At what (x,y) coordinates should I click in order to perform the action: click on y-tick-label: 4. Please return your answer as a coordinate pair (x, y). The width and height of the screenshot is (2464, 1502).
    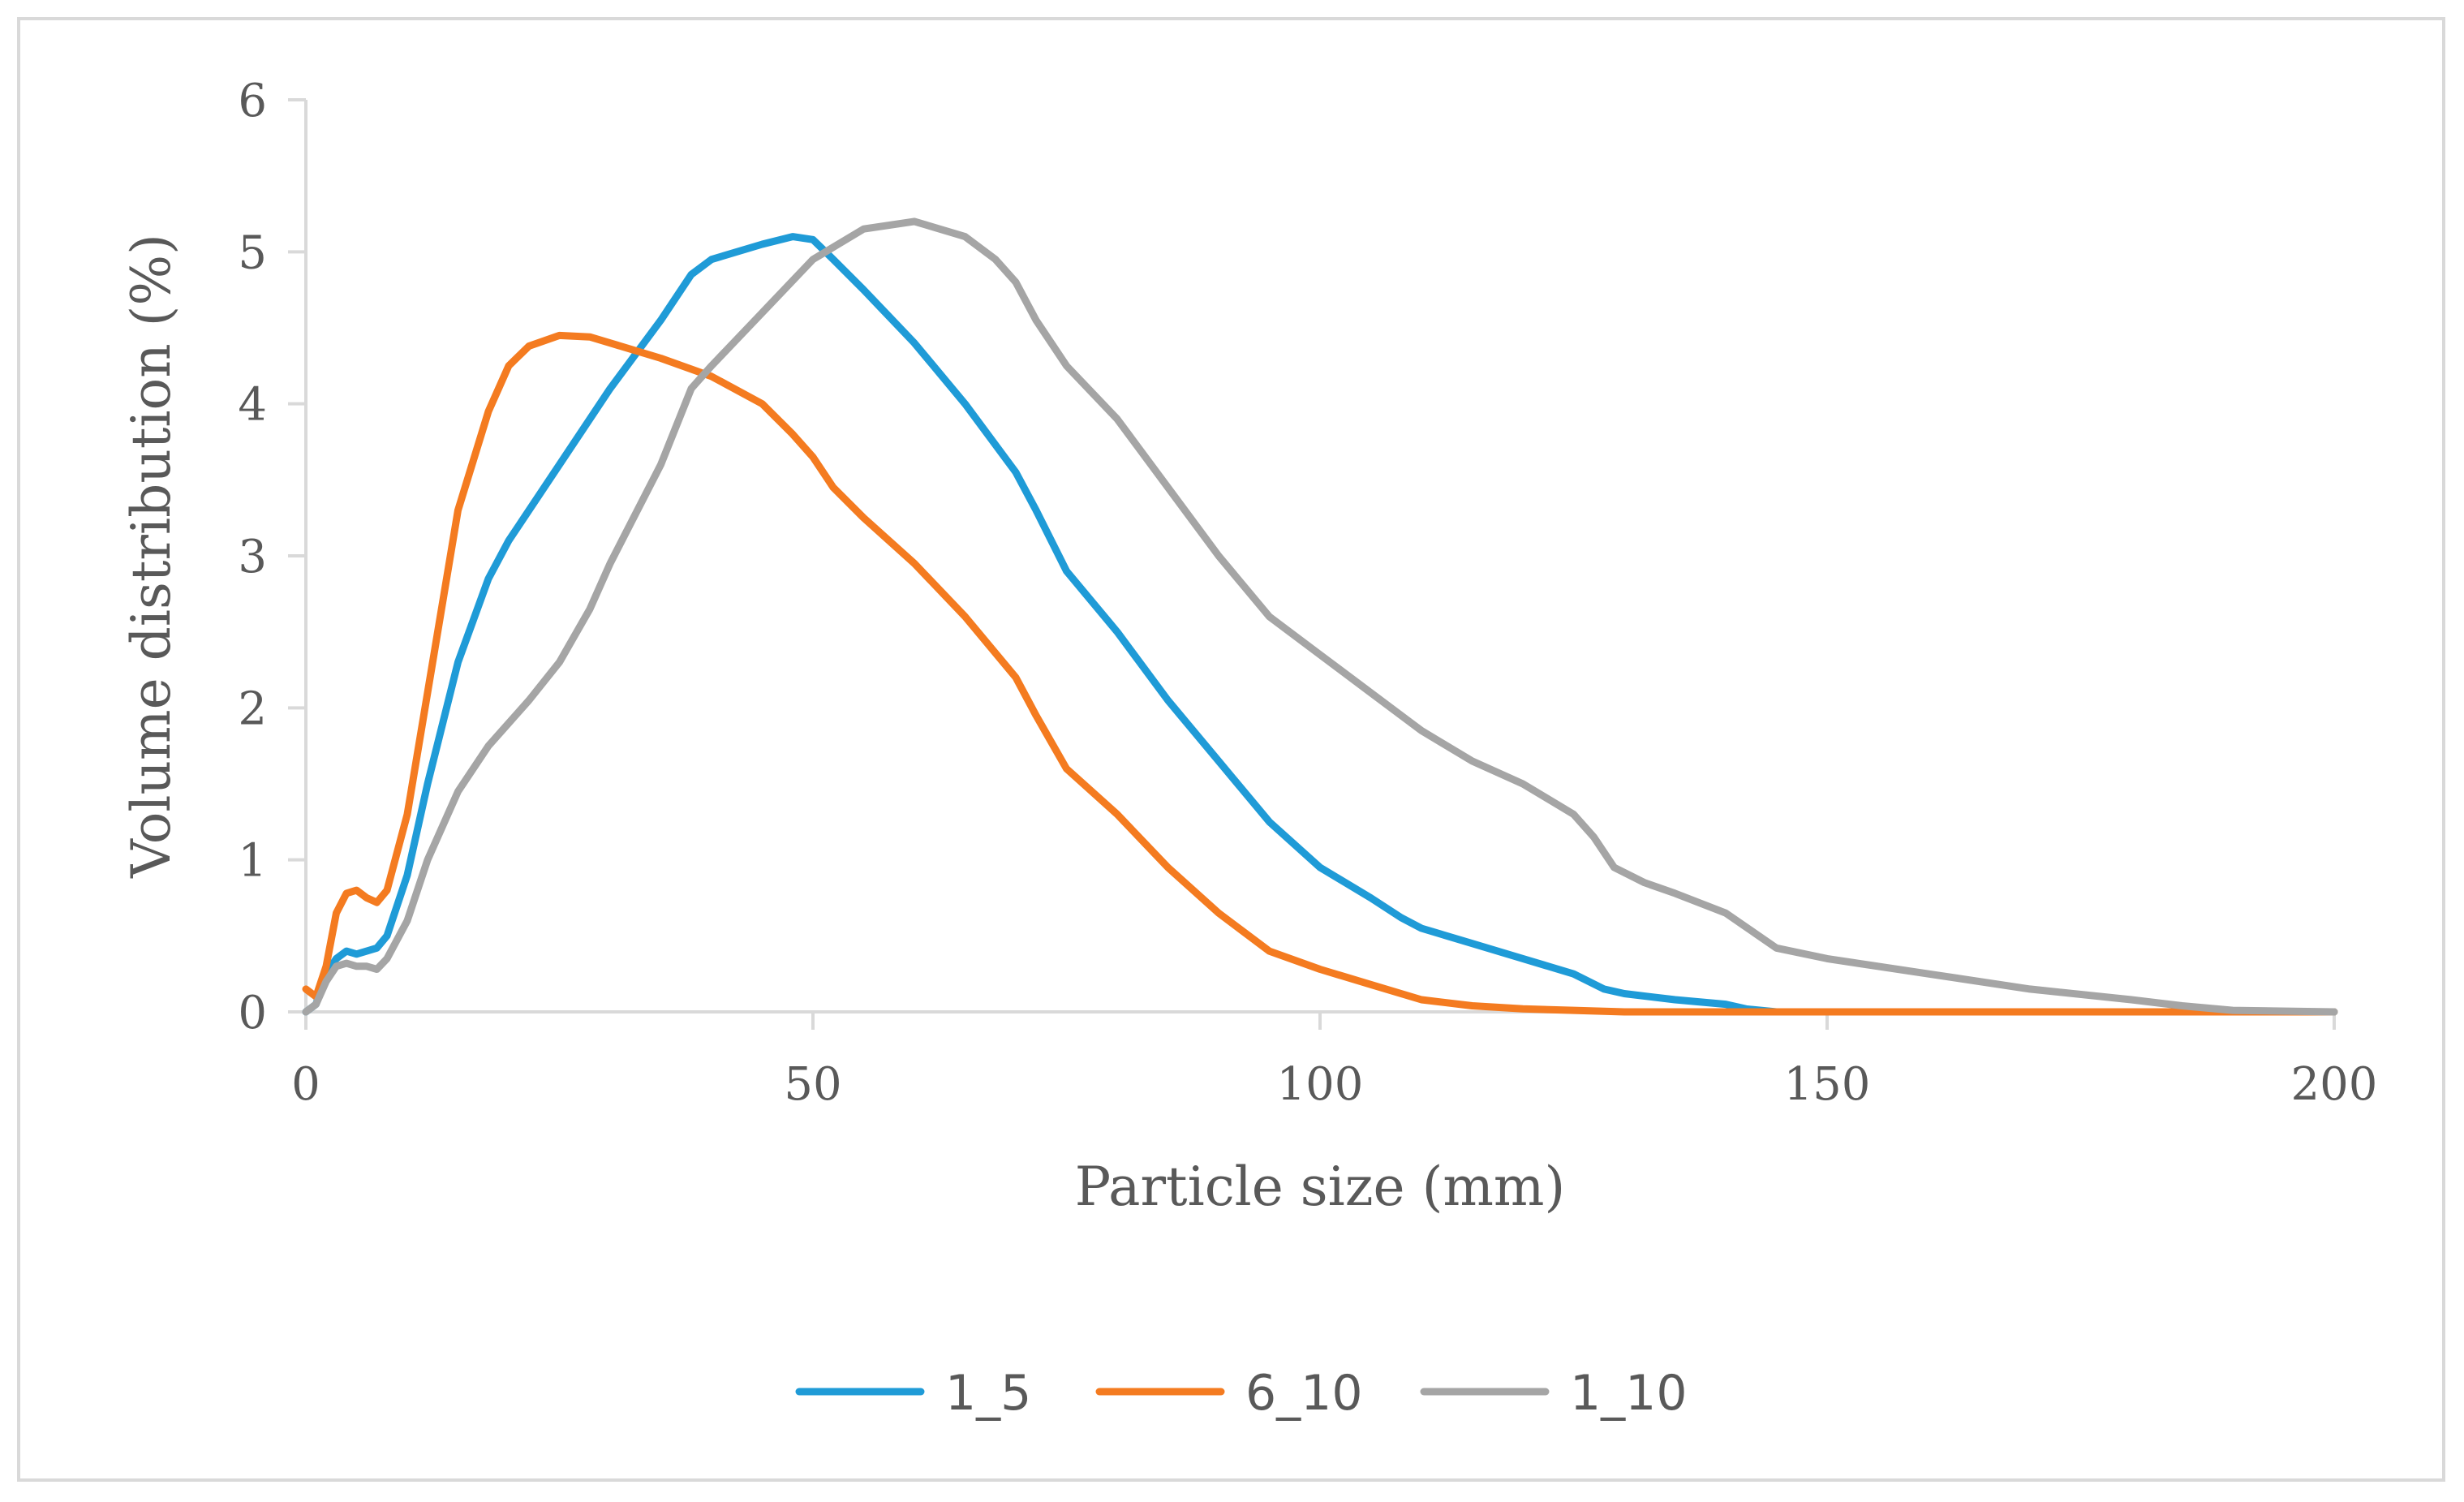
    Looking at the image, I should click on (252, 406).